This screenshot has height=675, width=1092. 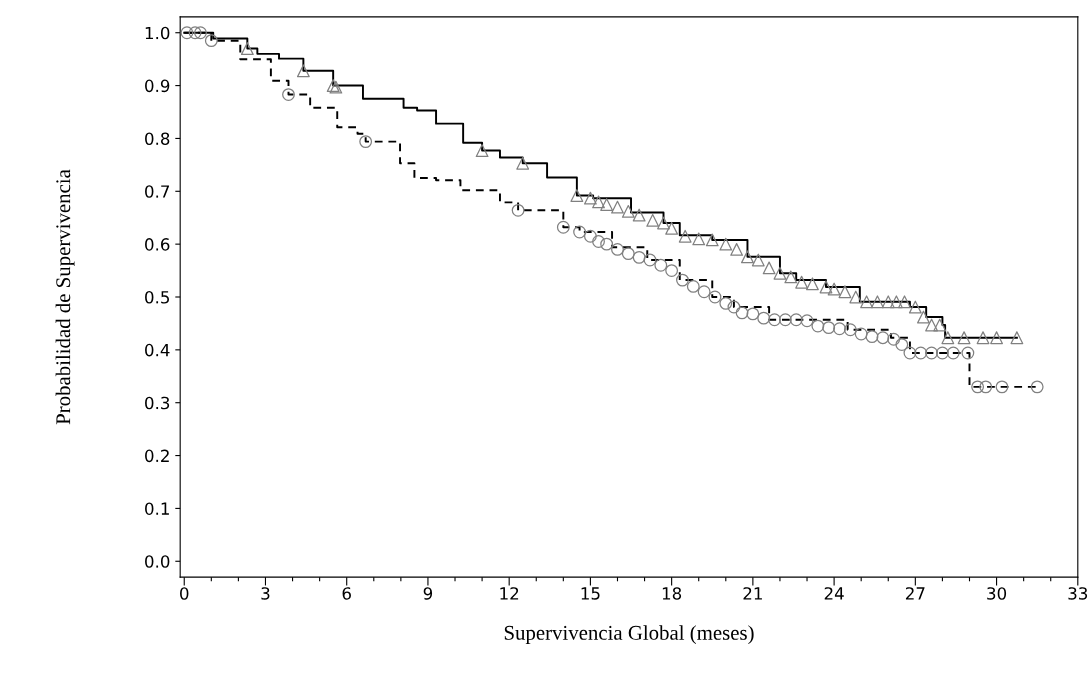 I want to click on y-tick-label: 0.1, so click(x=157, y=508).